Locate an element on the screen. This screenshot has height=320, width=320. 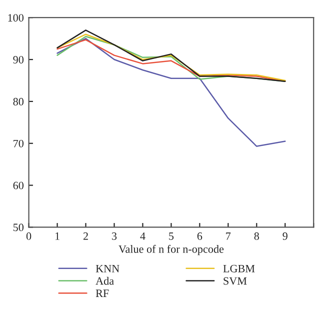
y-tick-label: 60 is located at coordinates (18, 186).